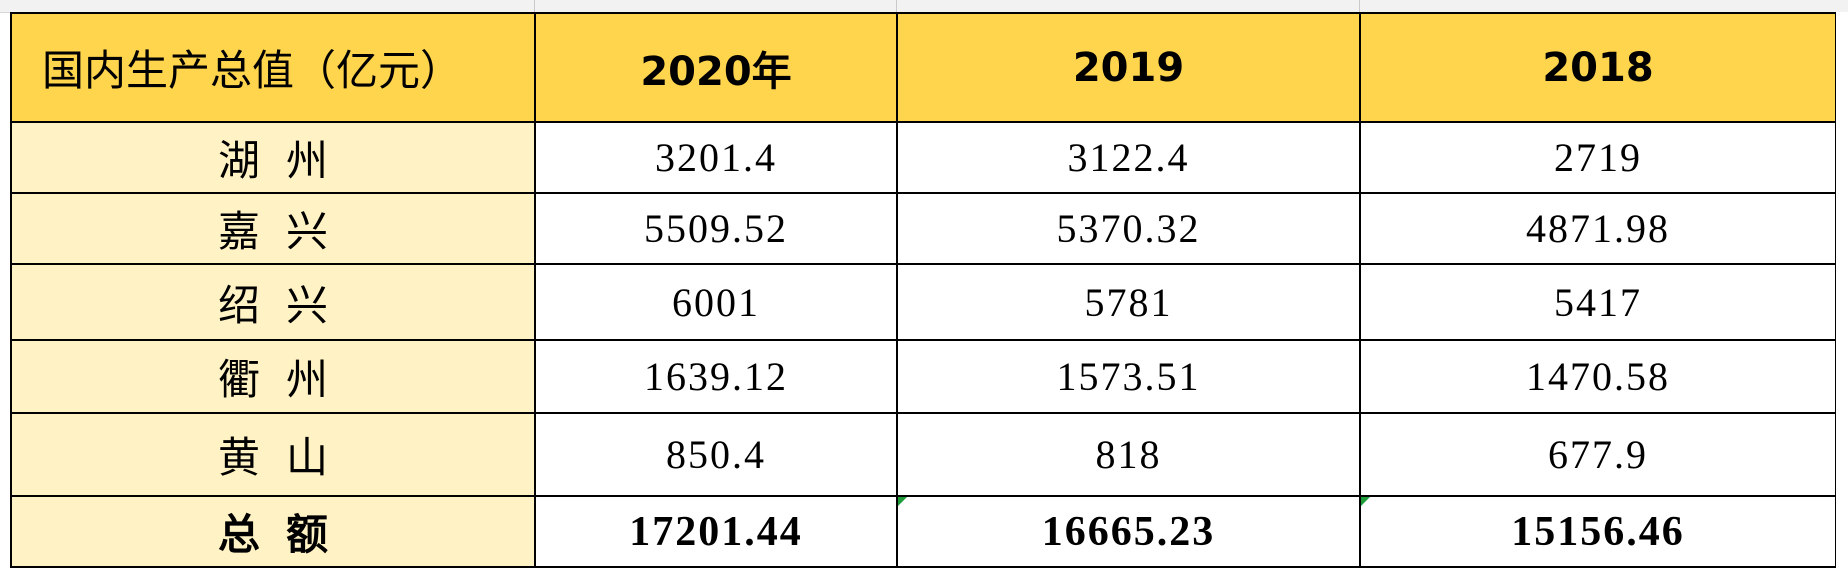 The width and height of the screenshot is (1848, 572). I want to click on region-cell: 黄山, so click(273, 454).